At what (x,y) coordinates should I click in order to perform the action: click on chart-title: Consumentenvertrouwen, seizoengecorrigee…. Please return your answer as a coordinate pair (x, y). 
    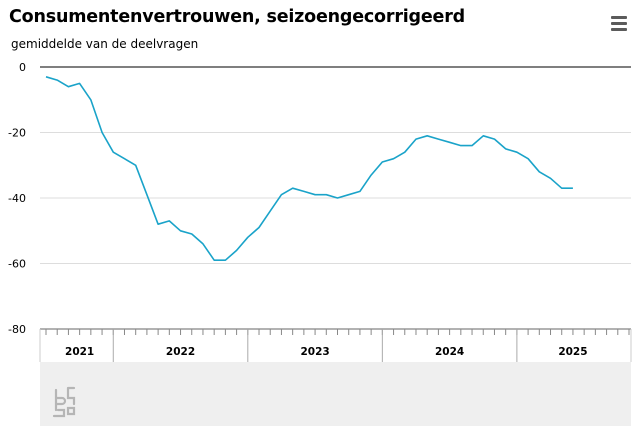
    Looking at the image, I should click on (237, 17).